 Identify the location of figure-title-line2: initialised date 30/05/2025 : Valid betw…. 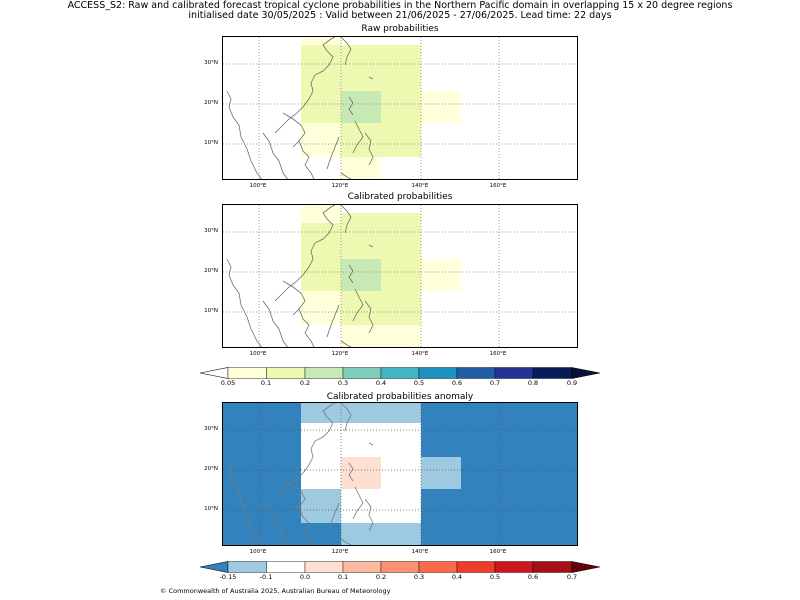
(400, 15).